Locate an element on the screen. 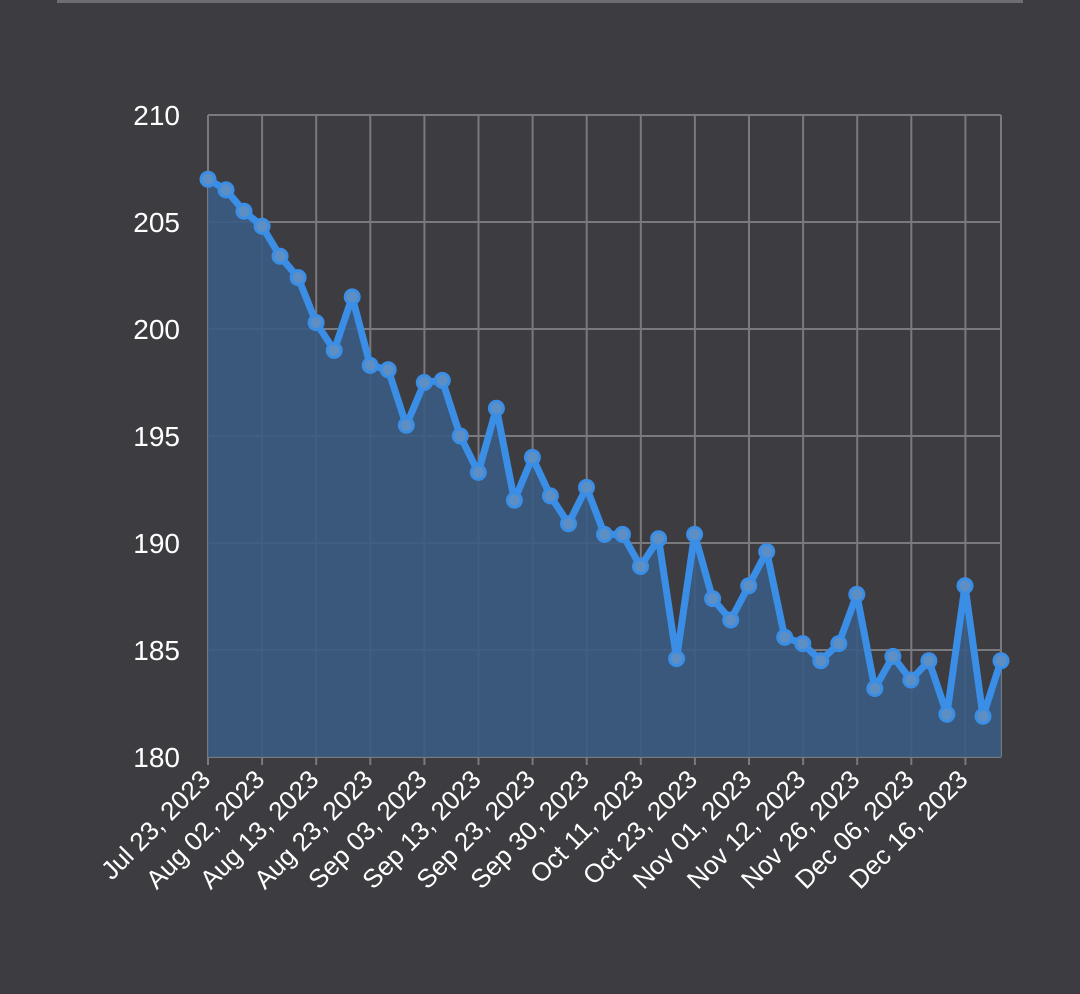 The image size is (1080, 994). y-tick-label: 190 is located at coordinates (156, 543).